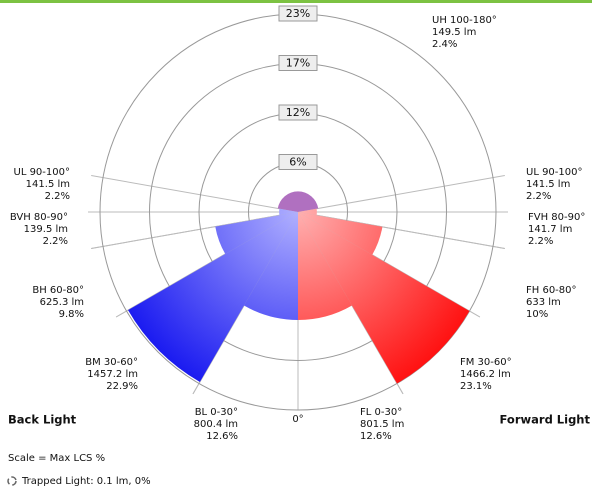 The width and height of the screenshot is (592, 490). What do you see at coordinates (545, 420) in the screenshot?
I see `forward-label: Forward Light` at bounding box center [545, 420].